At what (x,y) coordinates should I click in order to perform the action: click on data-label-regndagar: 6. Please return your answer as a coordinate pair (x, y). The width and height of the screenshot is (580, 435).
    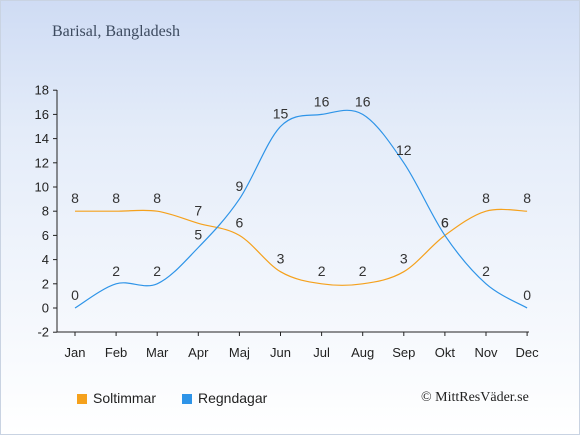
    Looking at the image, I should click on (445, 222).